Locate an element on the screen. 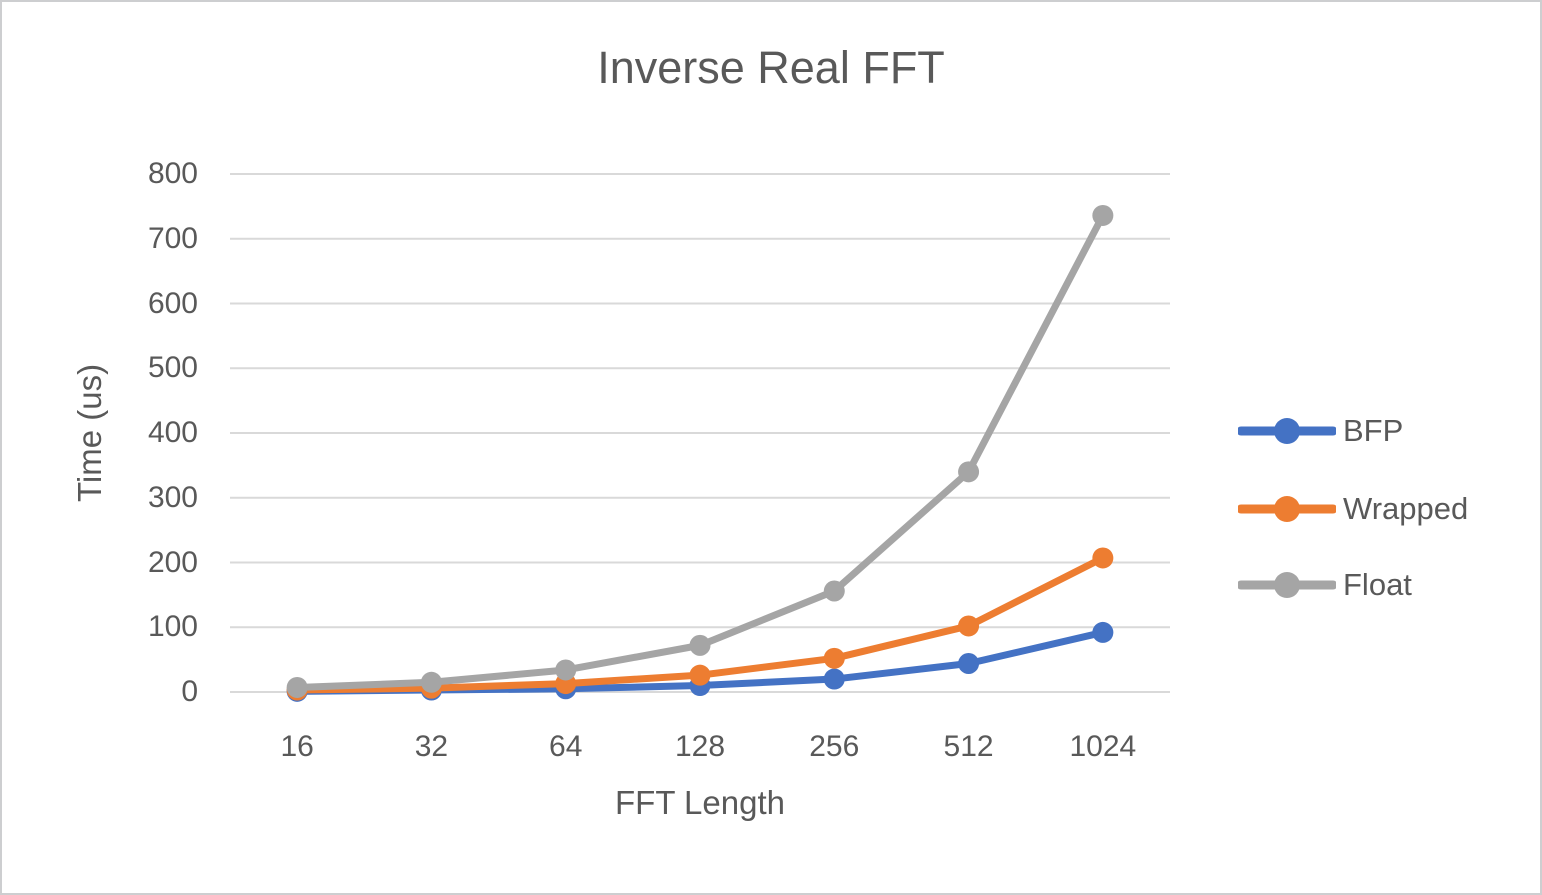 The height and width of the screenshot is (895, 1542). legend-item-wrapped: Wrapped is located at coordinates (1353, 508).